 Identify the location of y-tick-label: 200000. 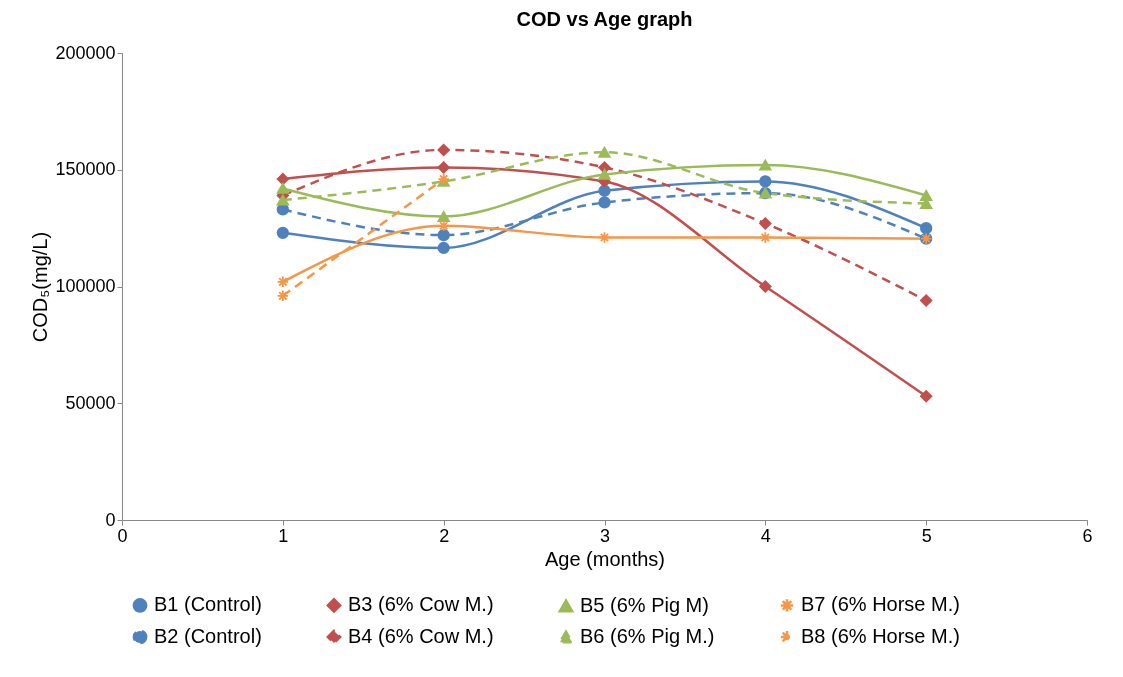
(85, 52).